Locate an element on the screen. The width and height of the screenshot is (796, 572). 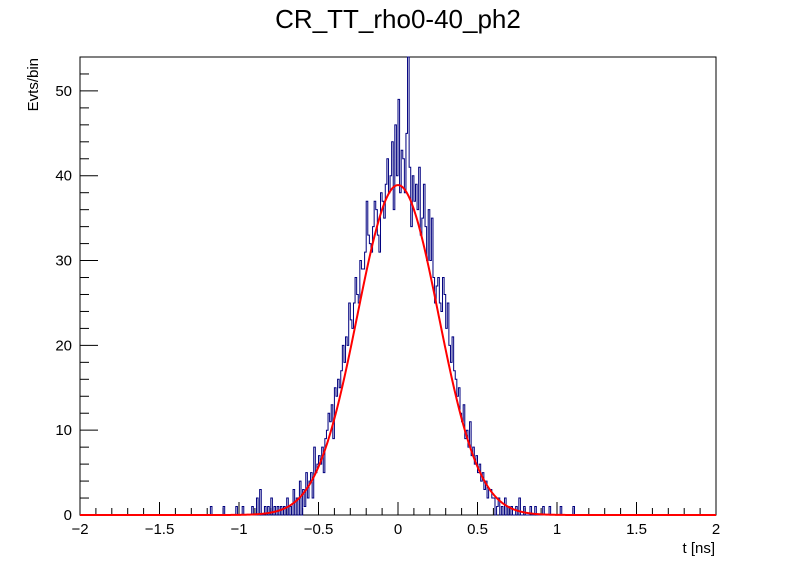
y-tick-label: 10 is located at coordinates (63, 430).